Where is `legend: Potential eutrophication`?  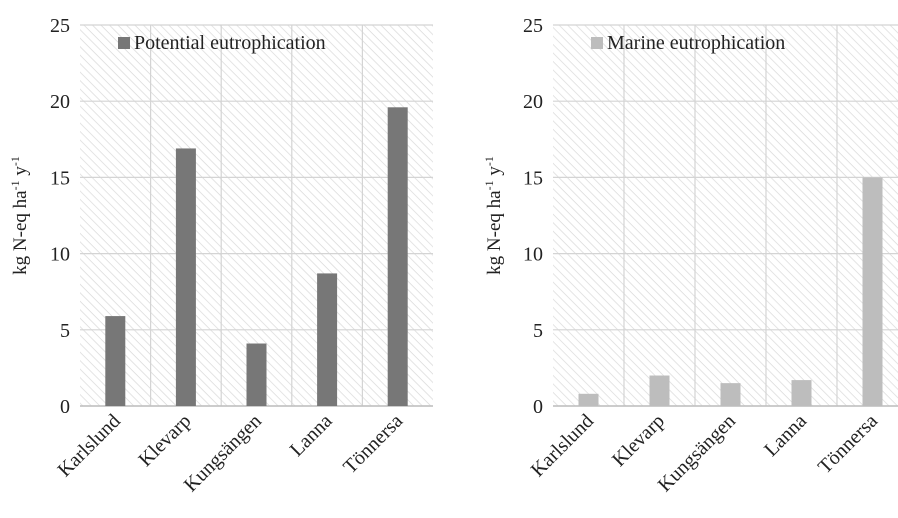 legend: Potential eutrophication is located at coordinates (222, 43).